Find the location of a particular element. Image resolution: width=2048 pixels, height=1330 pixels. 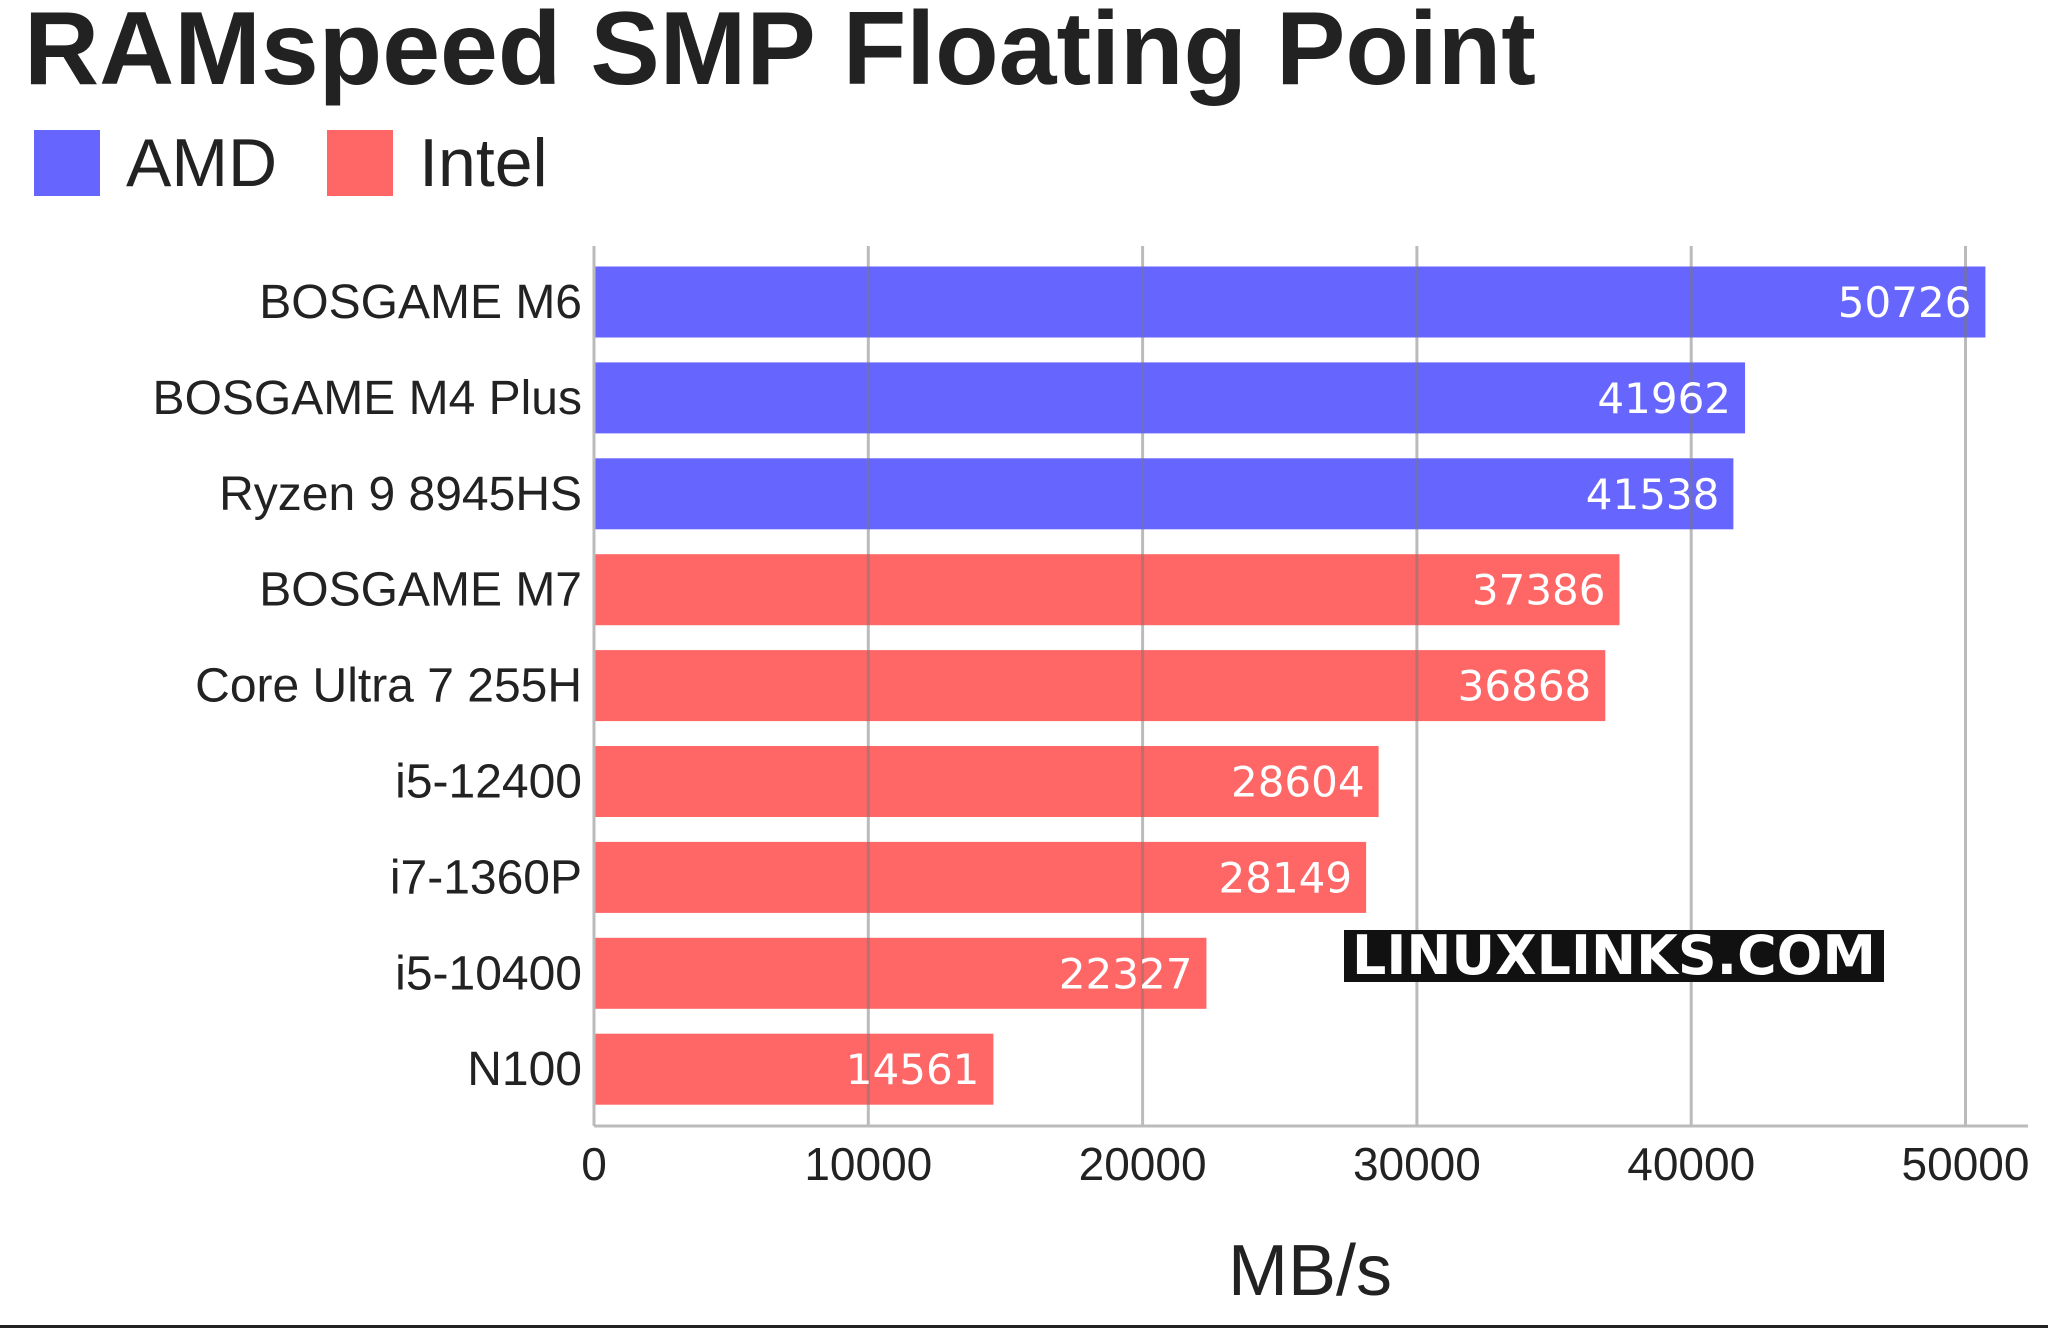

category-label: N100 is located at coordinates (524, 1069).